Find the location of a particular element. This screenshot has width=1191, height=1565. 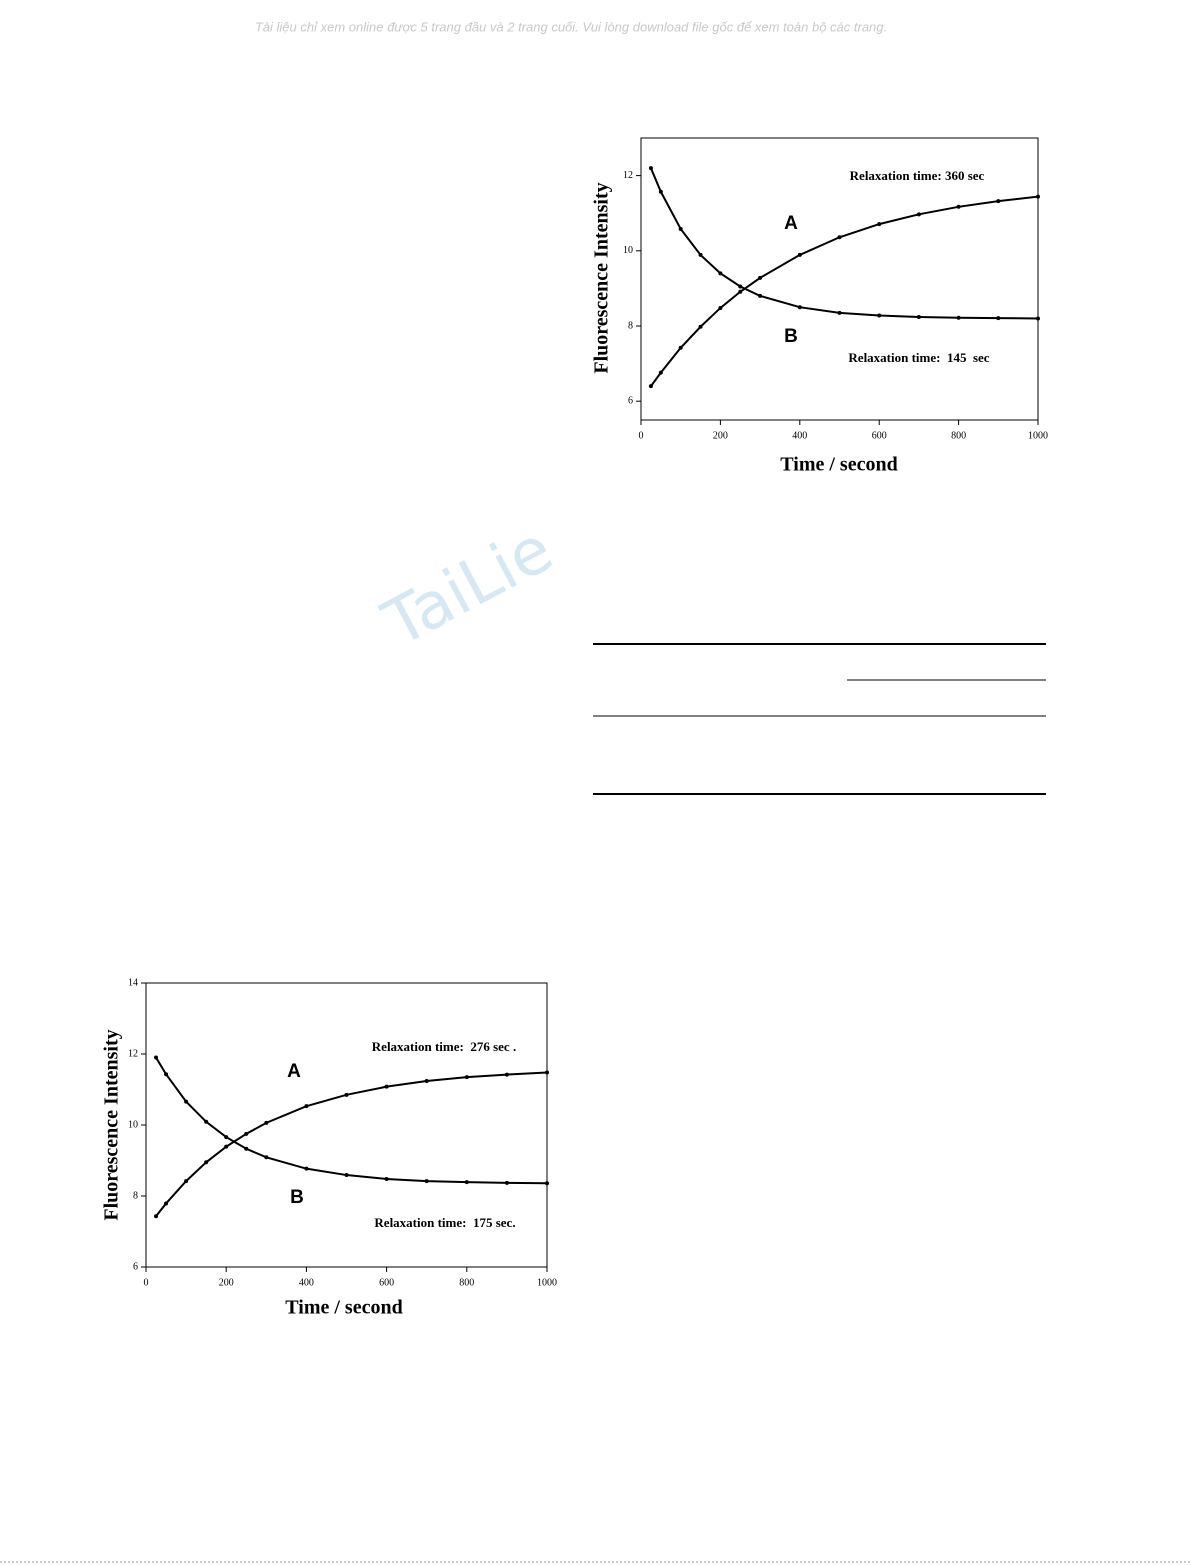

annotation: Relaxation time: 276 sec . is located at coordinates (444, 1046).